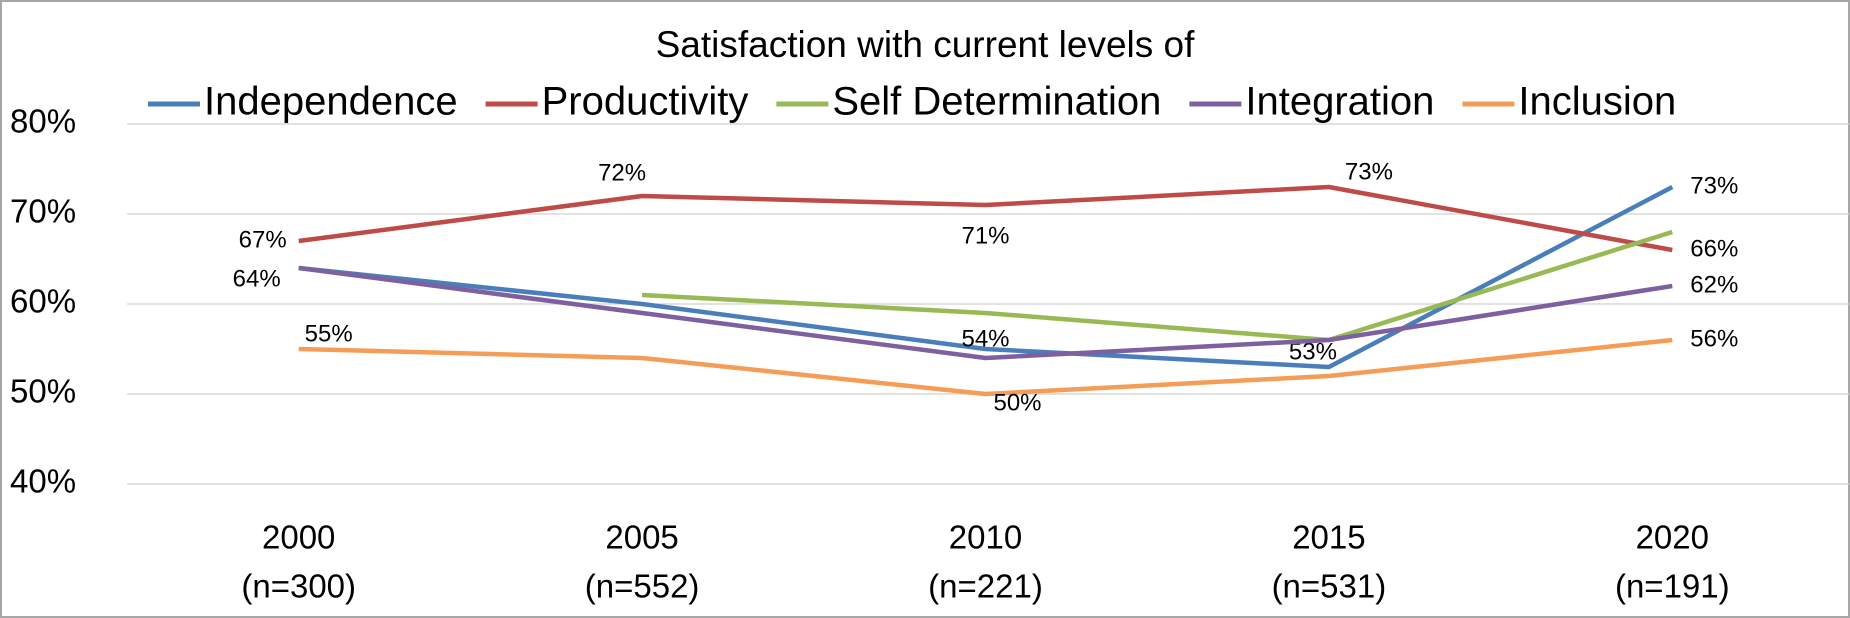 The width and height of the screenshot is (1850, 618). What do you see at coordinates (985, 235) in the screenshot?
I see `data-label: 71%` at bounding box center [985, 235].